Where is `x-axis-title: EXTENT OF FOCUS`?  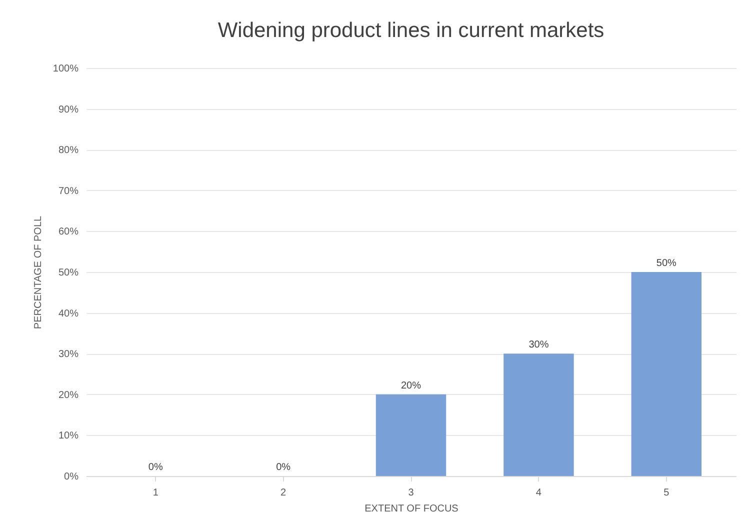
x-axis-title: EXTENT OF FOCUS is located at coordinates (411, 509).